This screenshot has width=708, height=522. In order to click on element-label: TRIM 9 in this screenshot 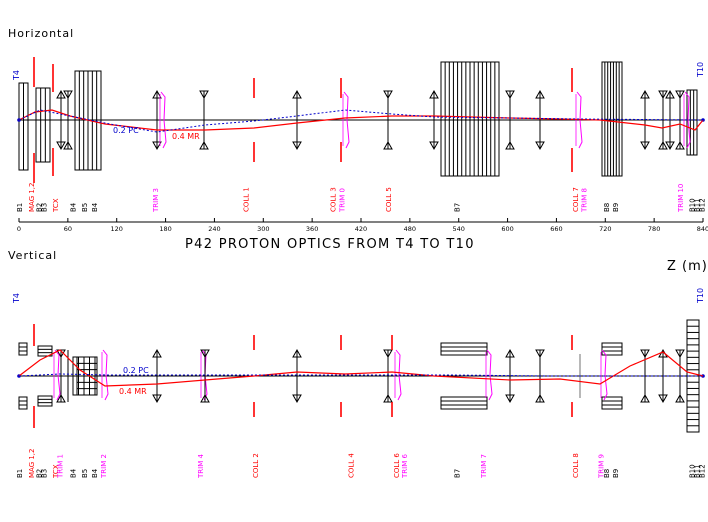, I will do `click(601, 466)`.